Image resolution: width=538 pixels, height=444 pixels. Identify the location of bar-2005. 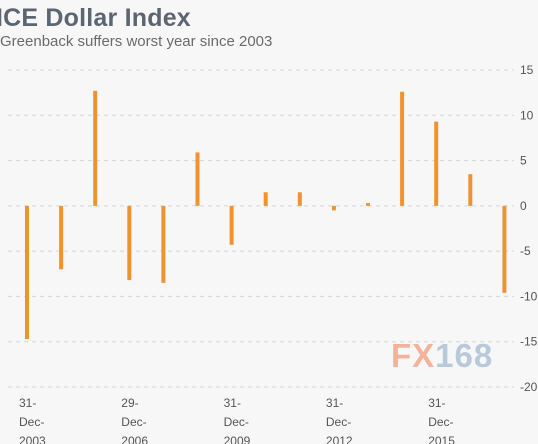
(95, 148).